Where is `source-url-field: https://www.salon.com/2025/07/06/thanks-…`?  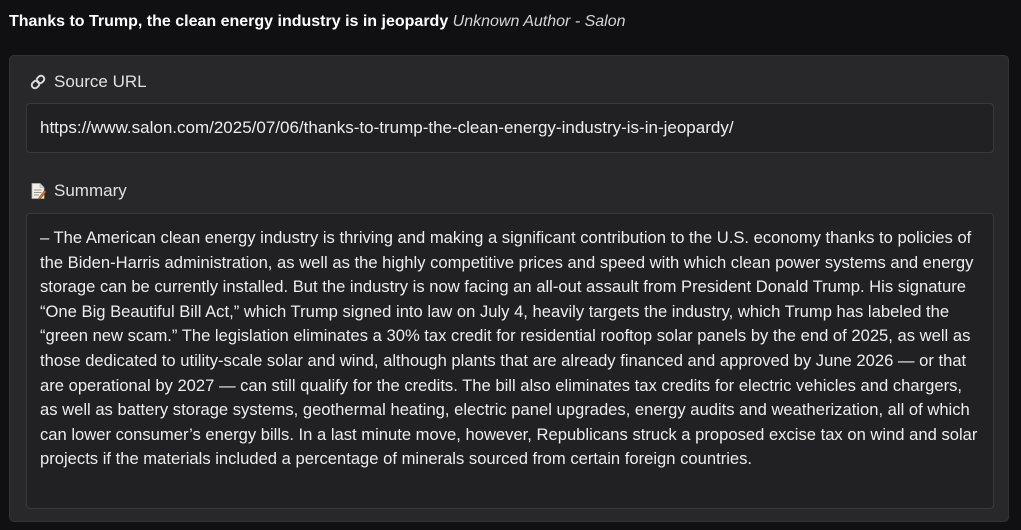 source-url-field: https://www.salon.com/2025/07/06/thanks-… is located at coordinates (510, 128).